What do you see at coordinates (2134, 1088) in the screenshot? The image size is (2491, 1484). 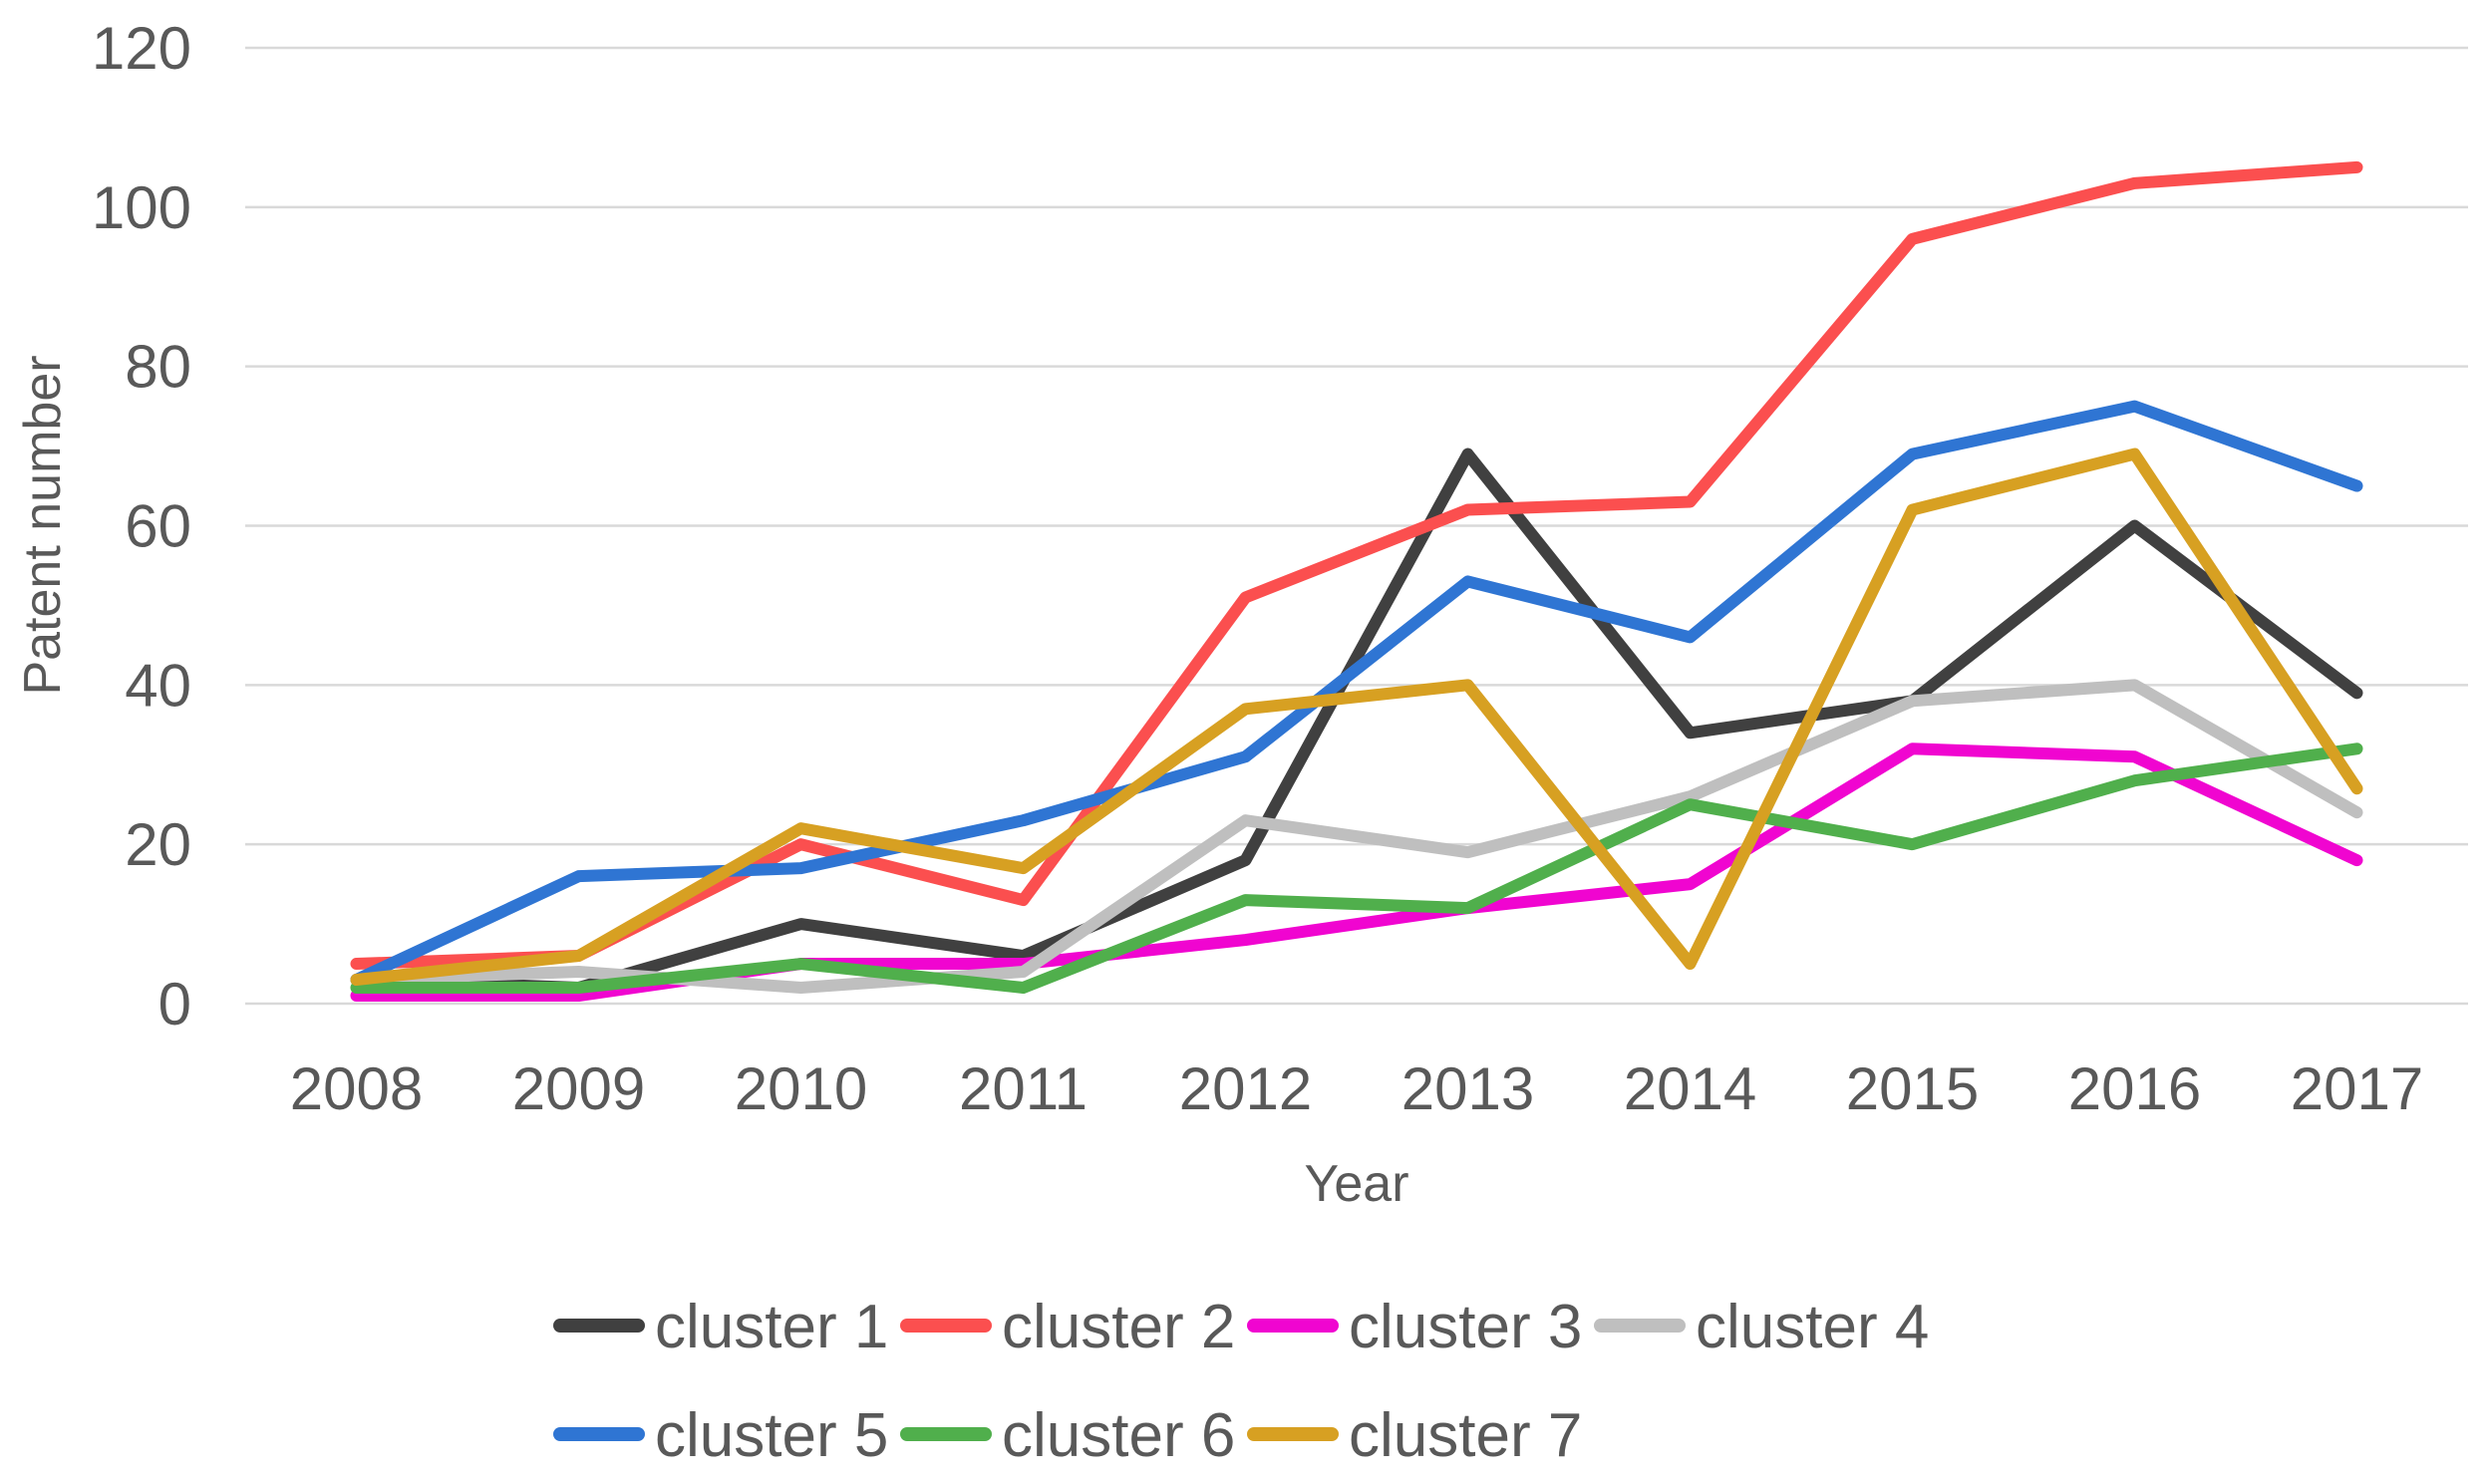 I see `x-tick-label: 2016` at bounding box center [2134, 1088].